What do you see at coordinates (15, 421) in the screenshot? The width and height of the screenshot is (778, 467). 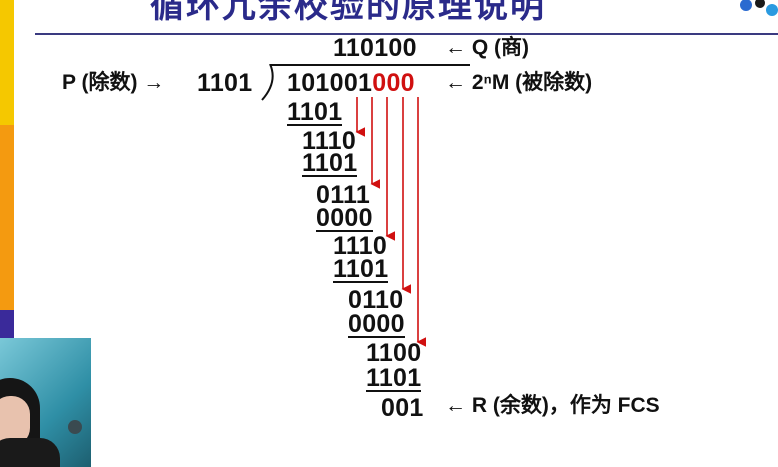 I see `presenter-face` at bounding box center [15, 421].